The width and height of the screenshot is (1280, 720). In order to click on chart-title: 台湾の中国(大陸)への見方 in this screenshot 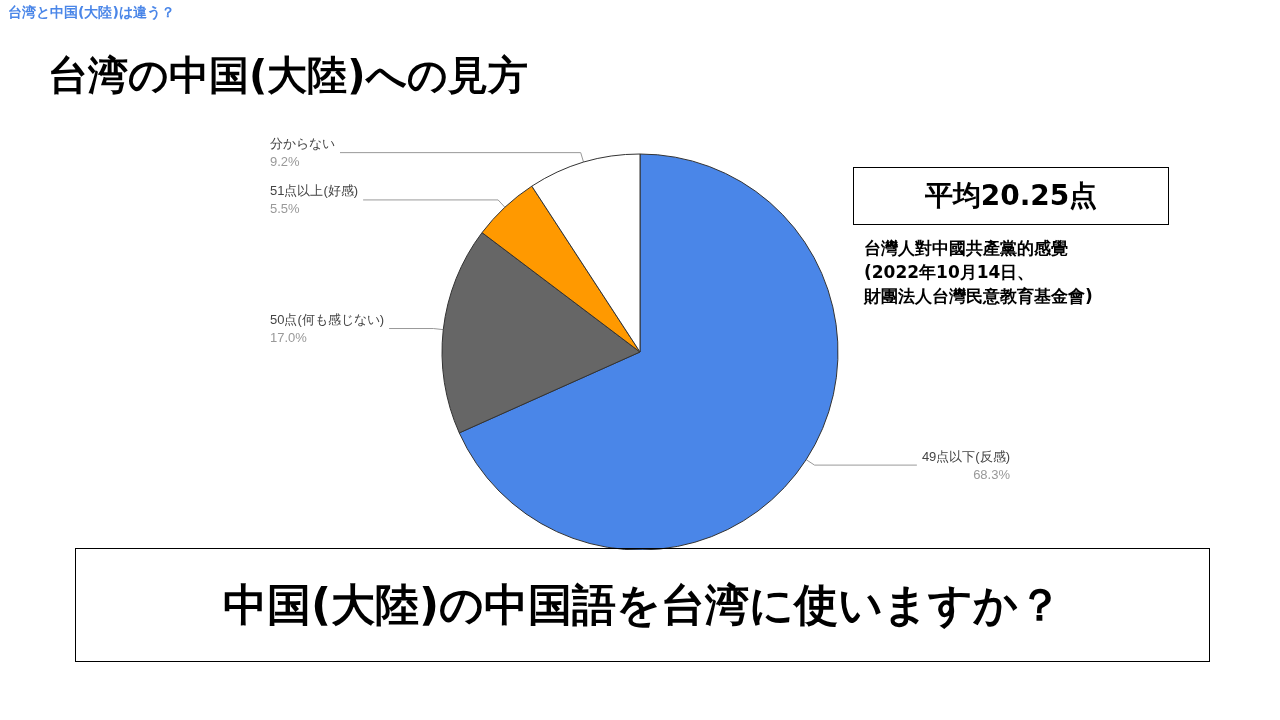, I will do `click(288, 75)`.